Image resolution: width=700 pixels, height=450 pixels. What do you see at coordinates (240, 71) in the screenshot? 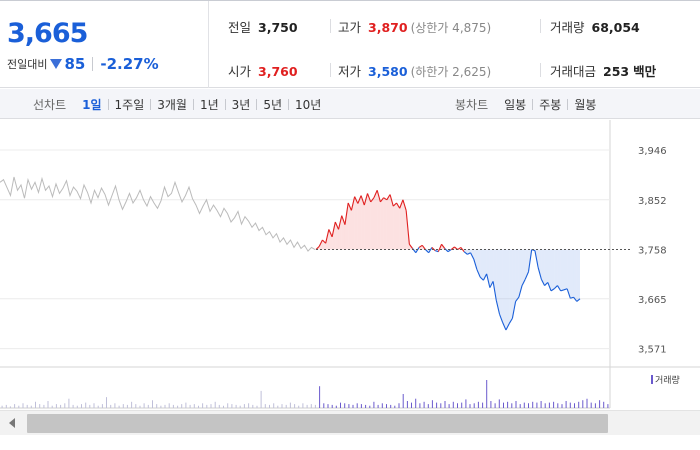
I see `stat-label: 시가` at bounding box center [240, 71].